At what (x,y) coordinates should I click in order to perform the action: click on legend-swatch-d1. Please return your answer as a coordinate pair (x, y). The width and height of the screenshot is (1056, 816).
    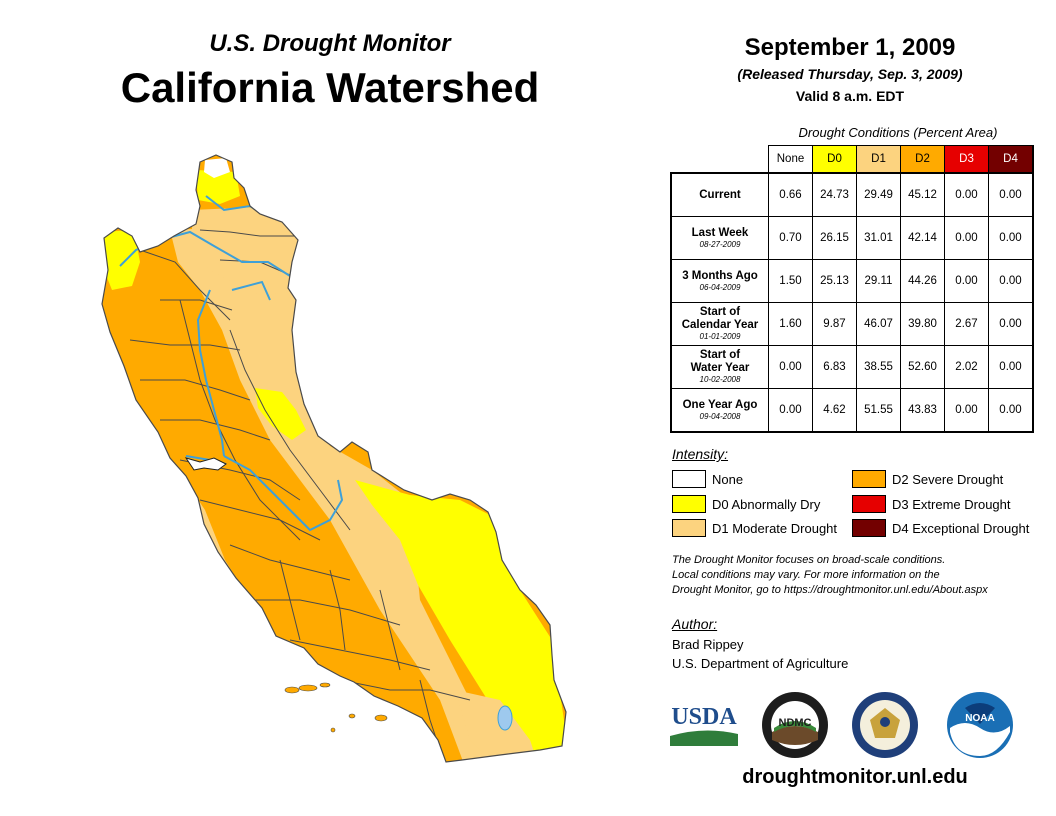
    Looking at the image, I should click on (689, 528).